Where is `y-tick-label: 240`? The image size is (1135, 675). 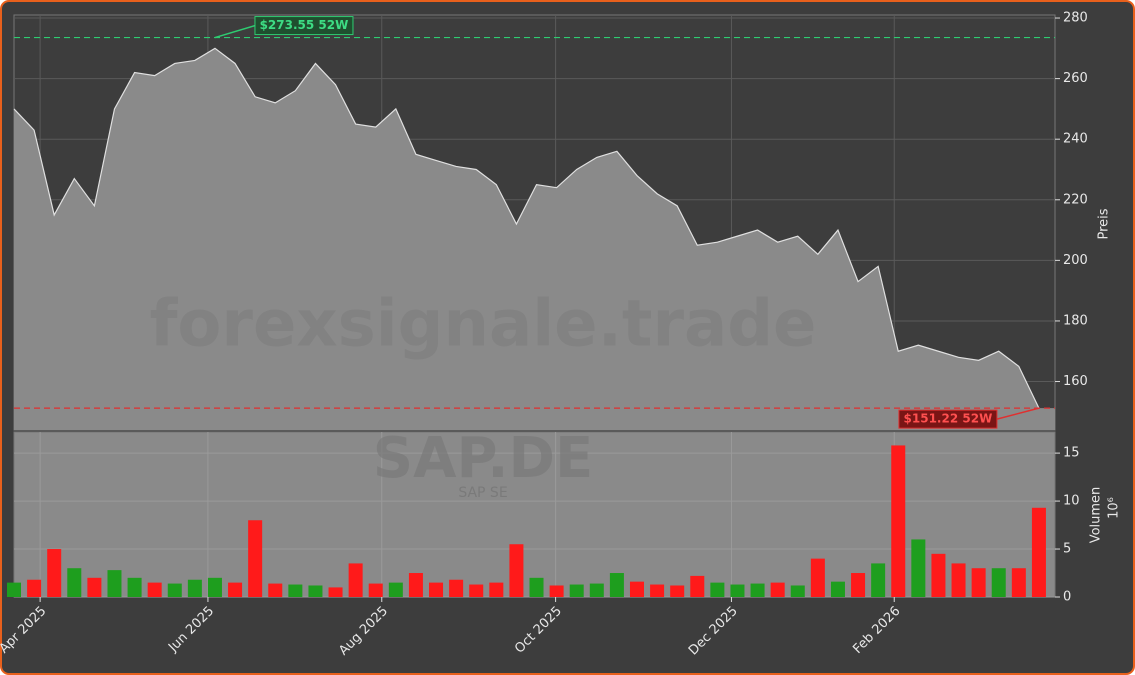
y-tick-label: 240 is located at coordinates (1075, 139).